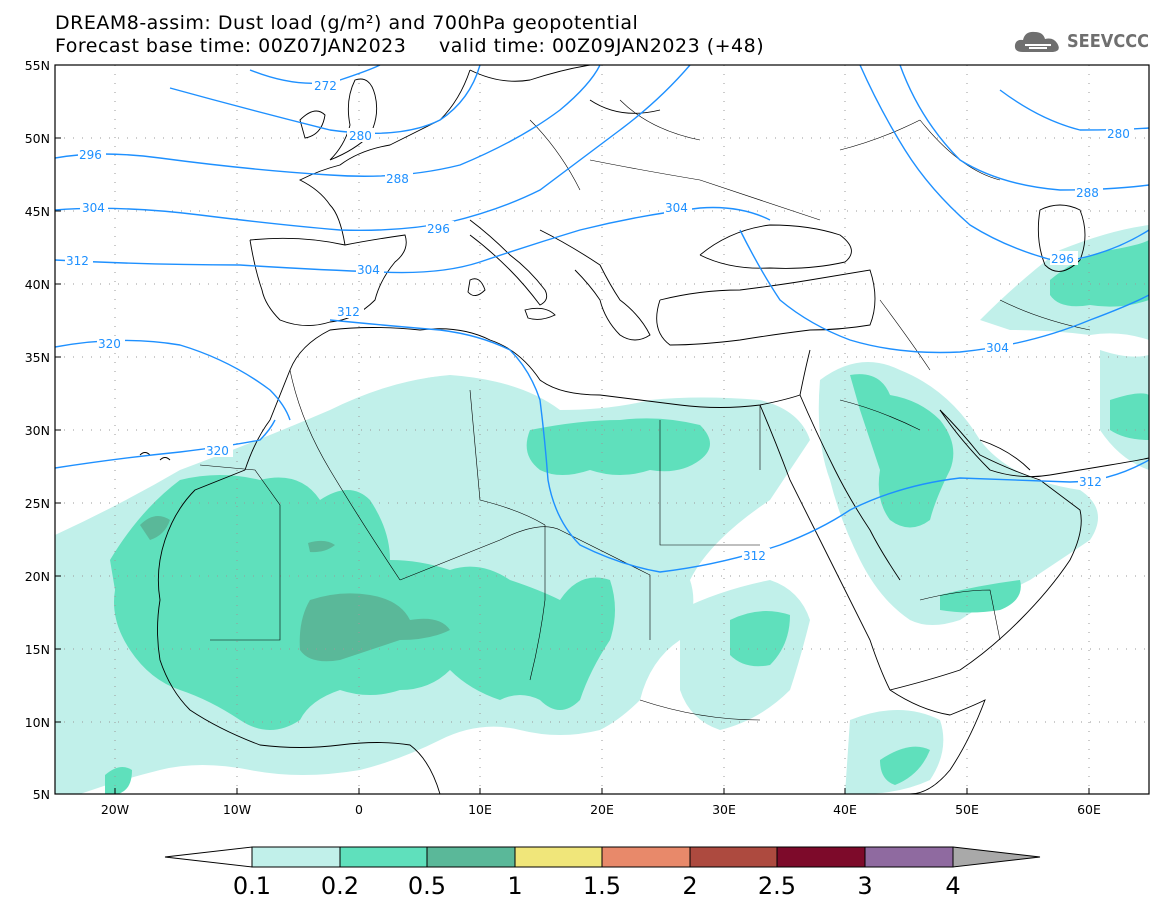  Describe the element at coordinates (37, 65) in the screenshot. I see `lat-label: 55N` at that location.